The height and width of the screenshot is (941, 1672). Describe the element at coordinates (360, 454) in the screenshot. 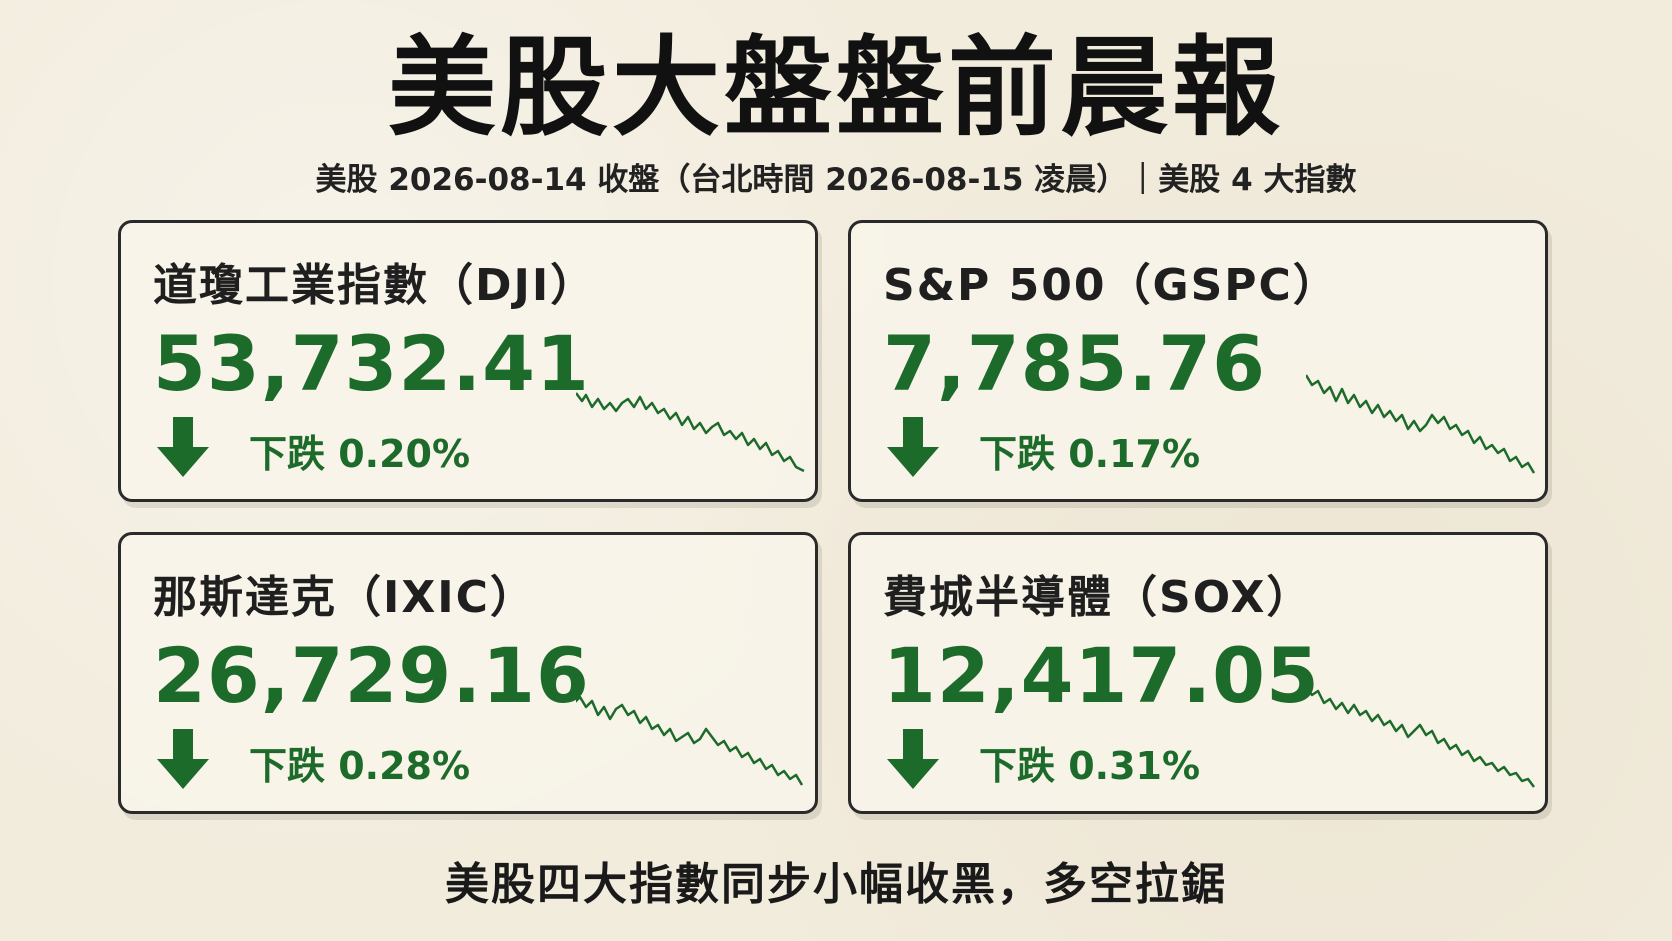

I see `index-change: 下跌 0.20%` at that location.